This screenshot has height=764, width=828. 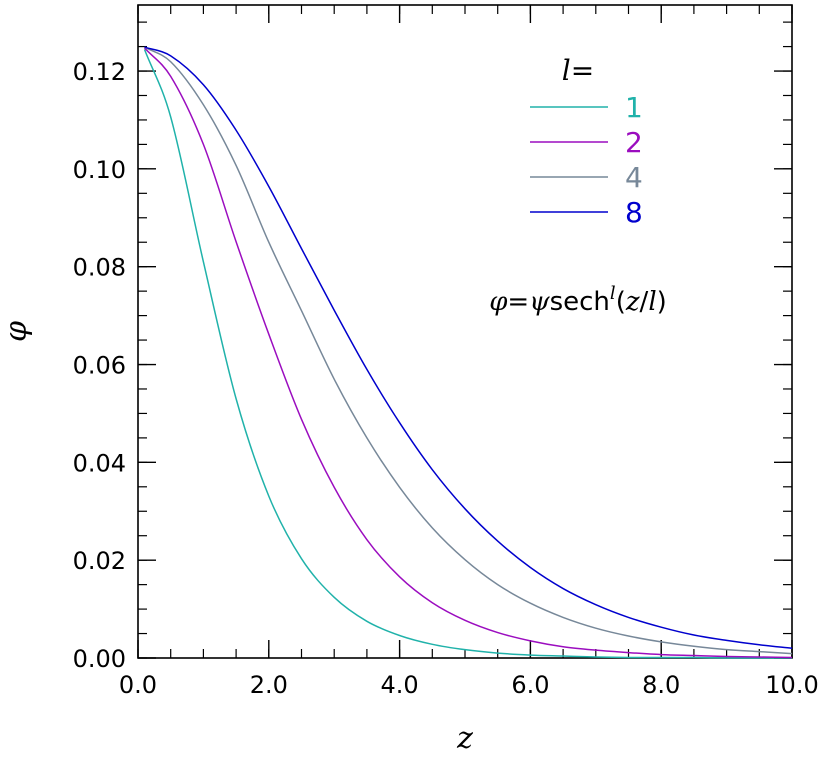 I want to click on y-tick-label: 0.08, so click(x=99, y=268).